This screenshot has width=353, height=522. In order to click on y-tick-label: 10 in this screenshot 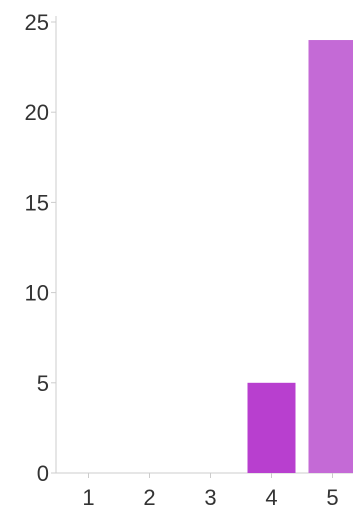, I will do `click(37, 293)`.